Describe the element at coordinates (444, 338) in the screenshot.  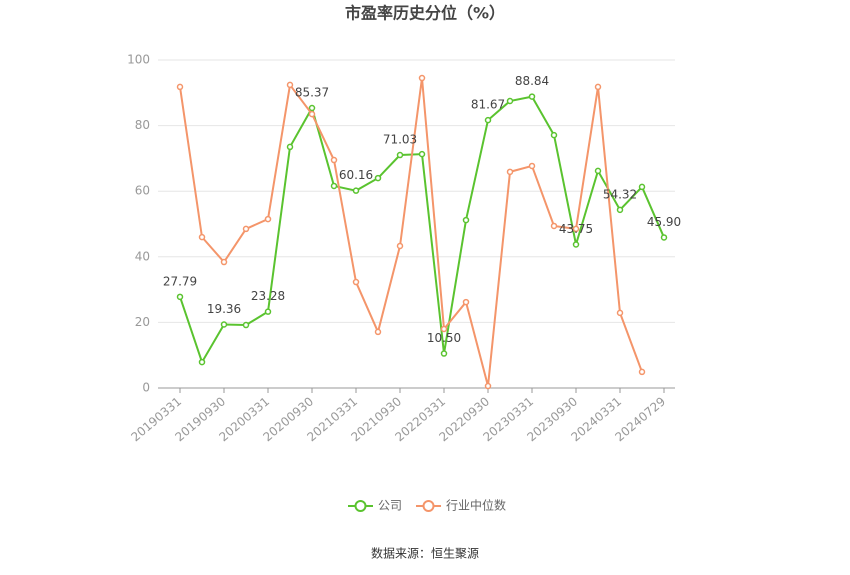
I see `data-label: 10.50` at that location.